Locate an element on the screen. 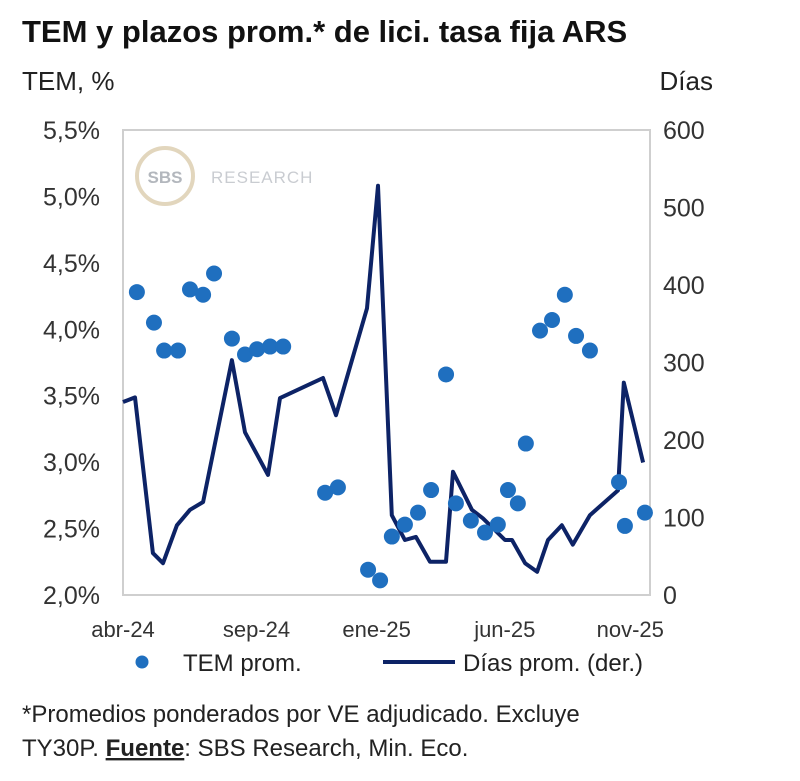 This screenshot has height=781, width=800. watermark: SBS RESEARCH is located at coordinates (224, 176).